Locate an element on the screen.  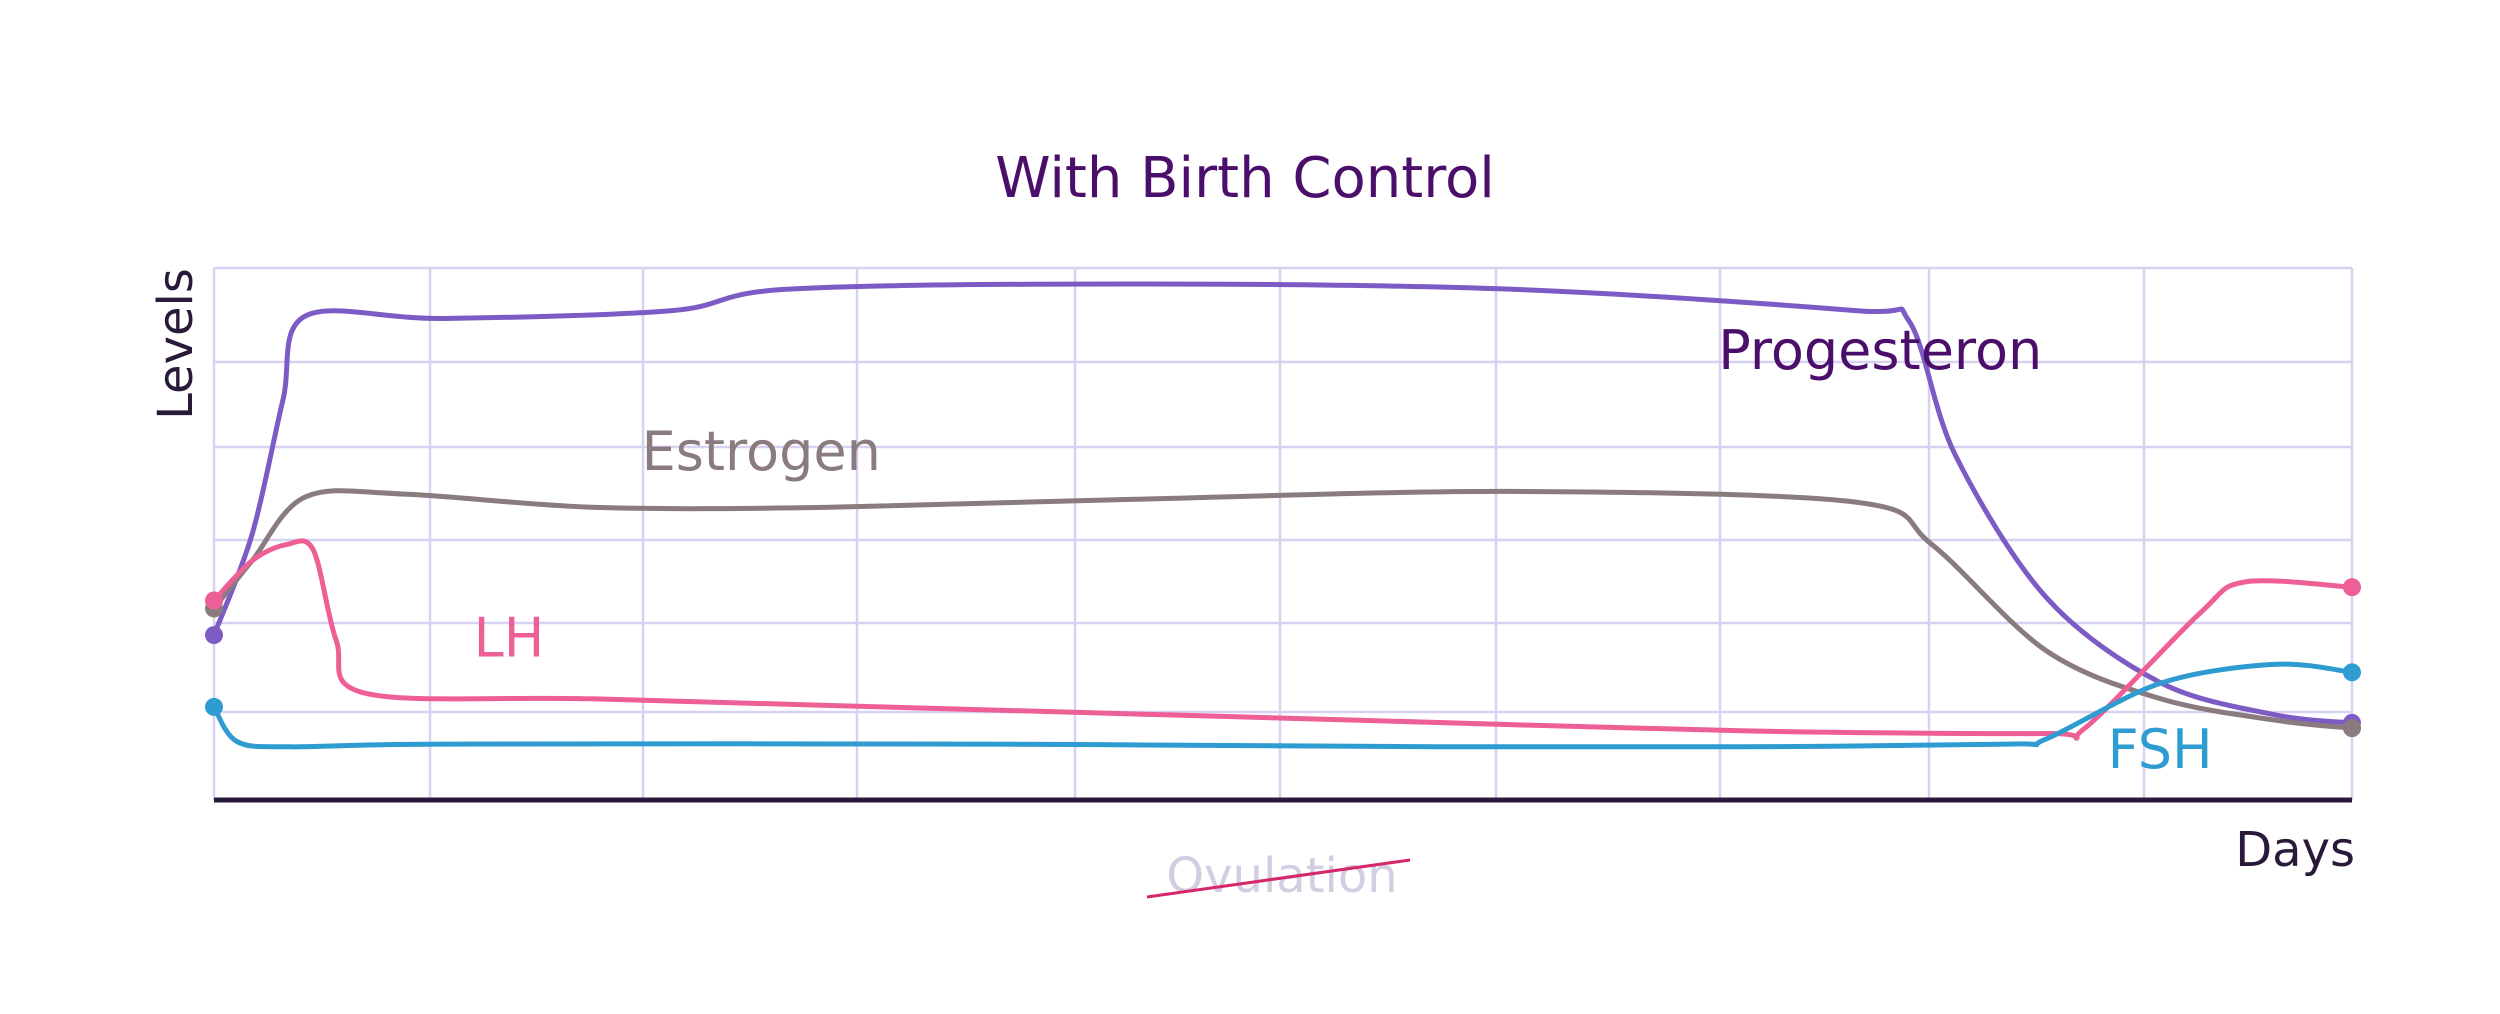
y-axis-label: Levels is located at coordinates (176, 344).